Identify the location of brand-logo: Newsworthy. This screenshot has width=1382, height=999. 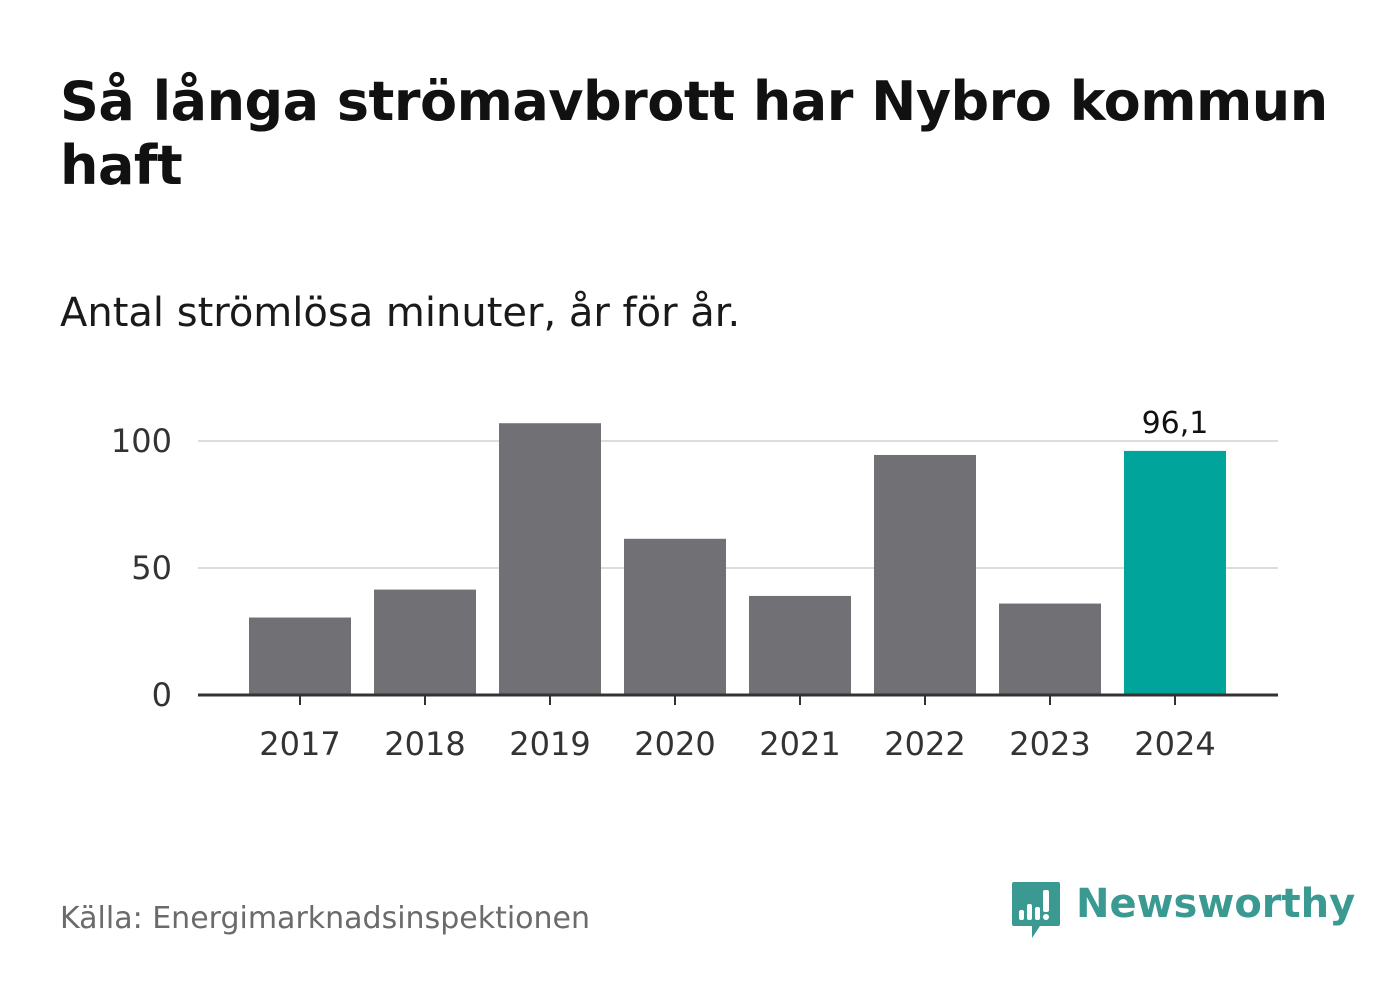
(1182, 910).